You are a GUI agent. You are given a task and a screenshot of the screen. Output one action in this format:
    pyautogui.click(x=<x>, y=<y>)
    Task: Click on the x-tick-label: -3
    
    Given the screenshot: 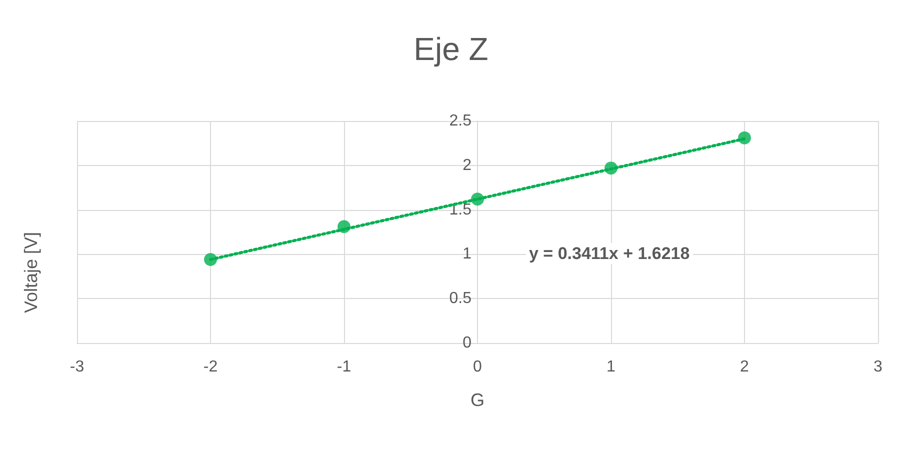 What is the action you would take?
    pyautogui.click(x=77, y=367)
    